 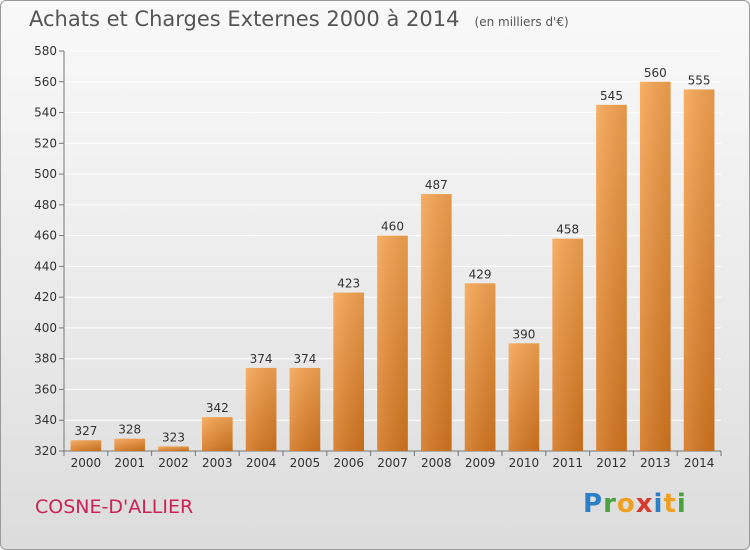 What do you see at coordinates (129, 430) in the screenshot?
I see `data-label: 328` at bounding box center [129, 430].